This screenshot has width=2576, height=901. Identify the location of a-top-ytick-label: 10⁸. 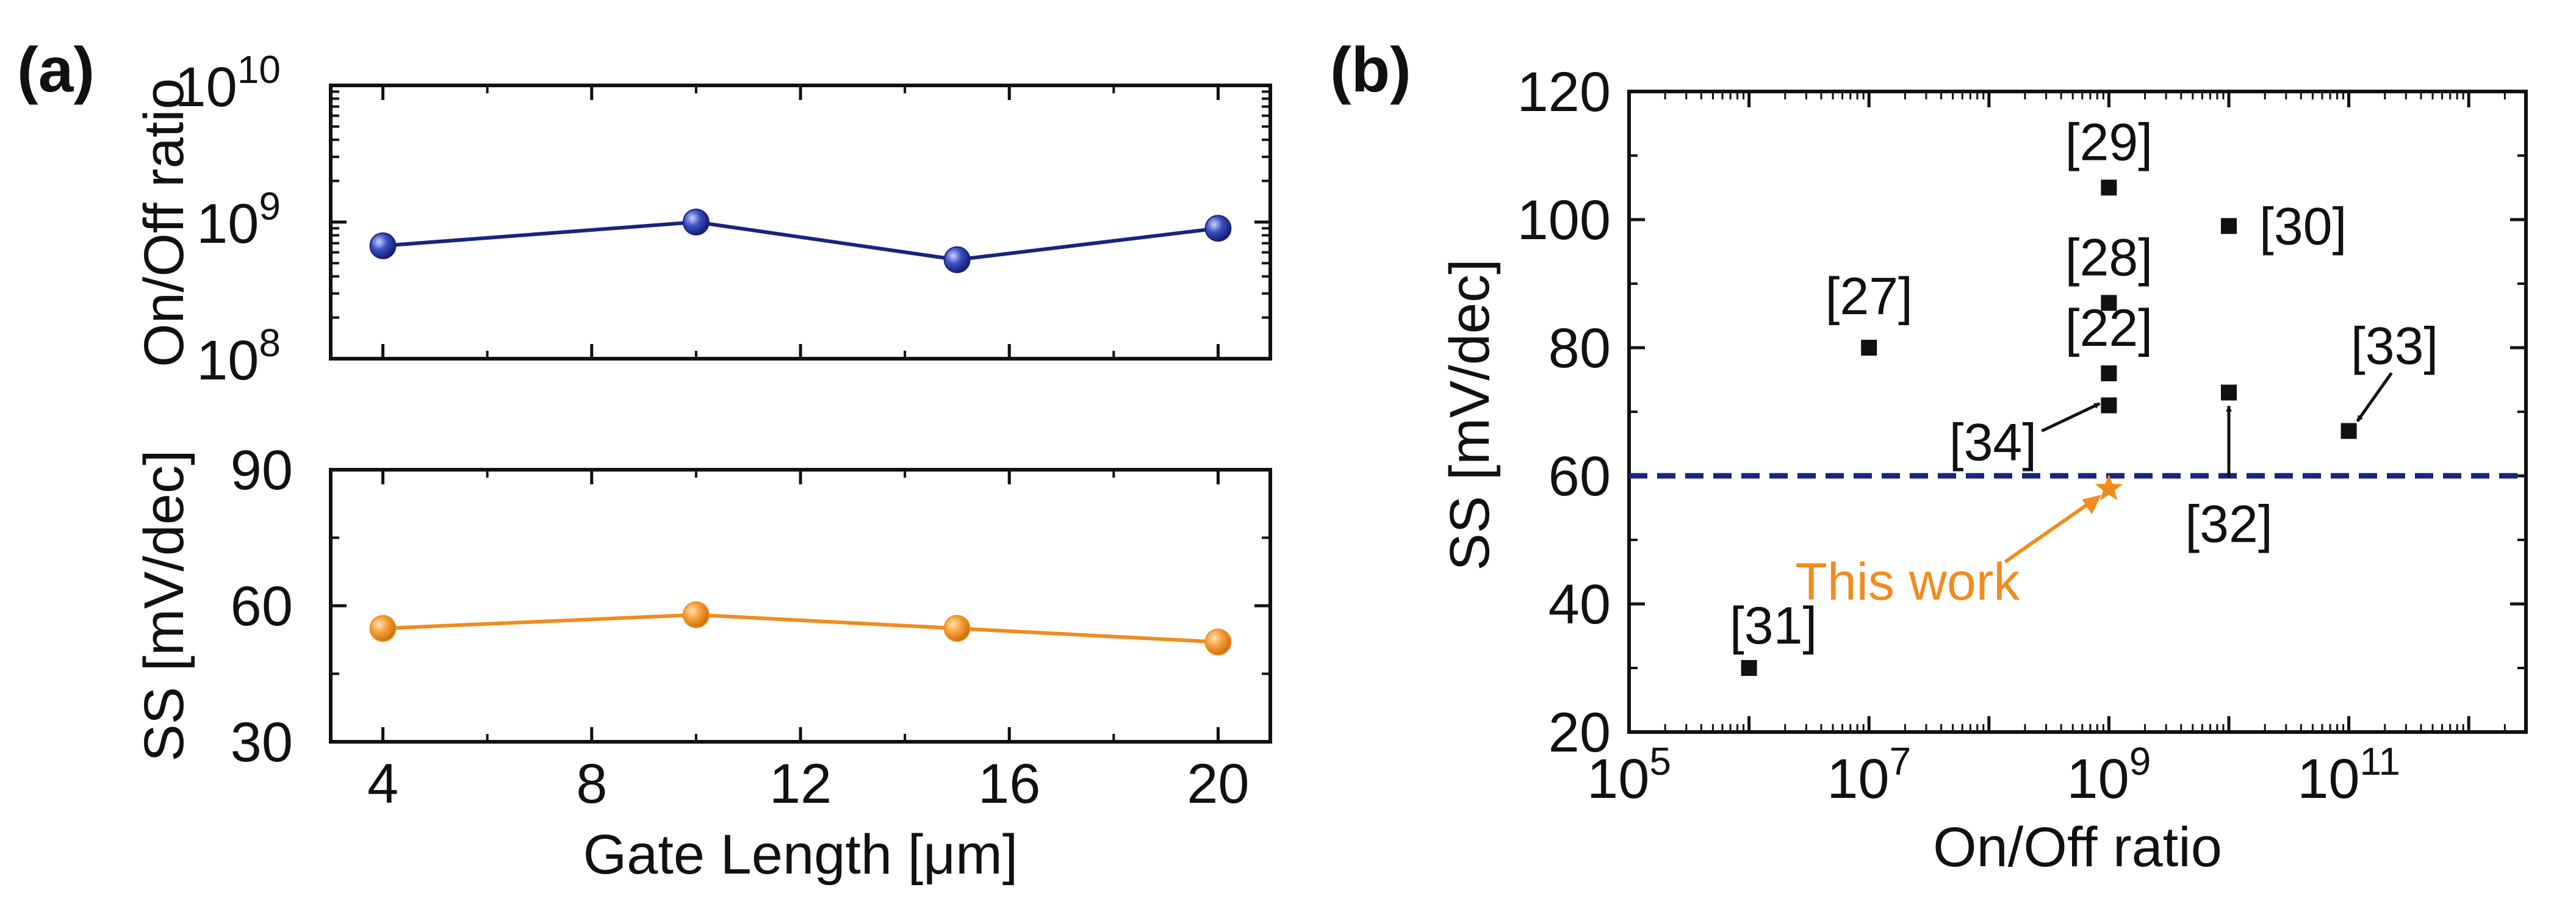
(238, 356).